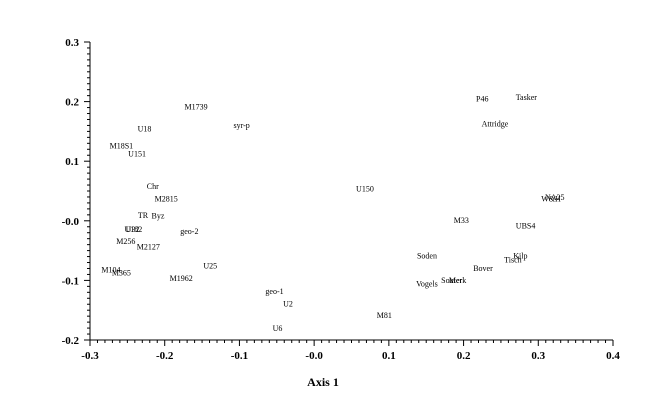 This screenshot has height=413, width=664. Describe the element at coordinates (384, 315) in the screenshot. I see `point-label: M81` at that location.